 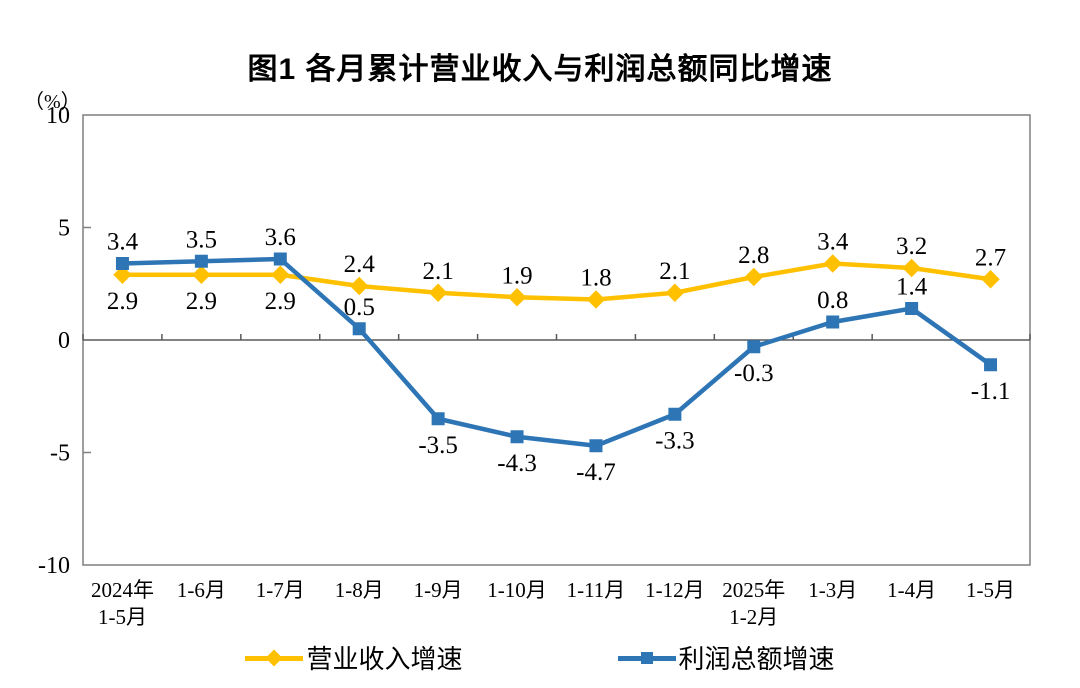 I want to click on data-label: 1.9, so click(x=516, y=275).